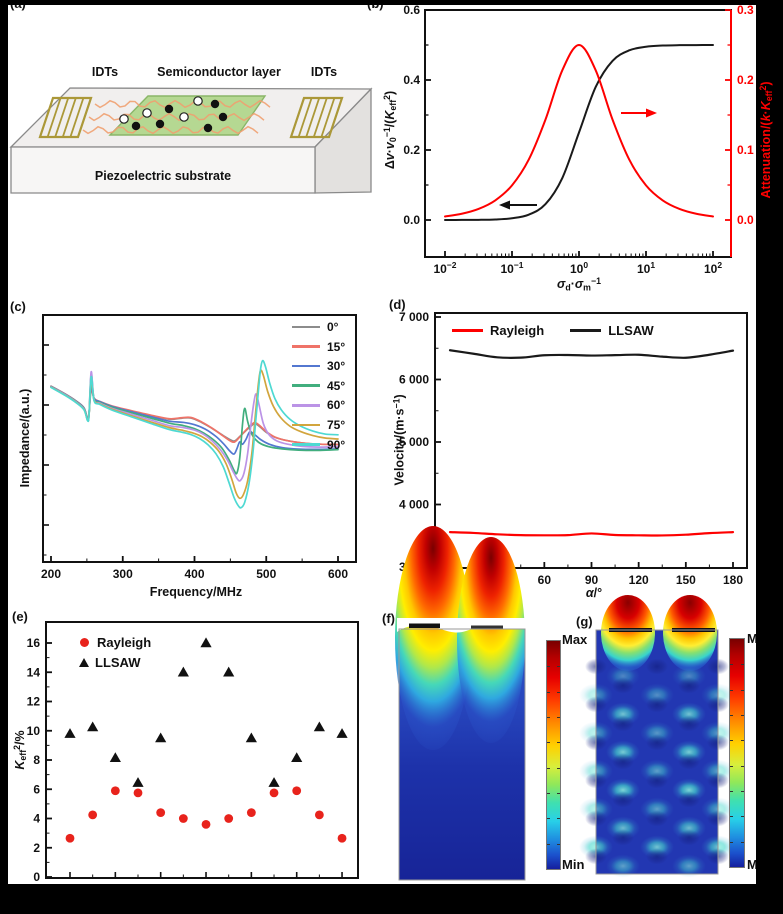 Image resolution: width=783 pixels, height=914 pixels. What do you see at coordinates (573, 864) in the screenshot?
I see `f-colorbar-min-label: Min` at bounding box center [573, 864].